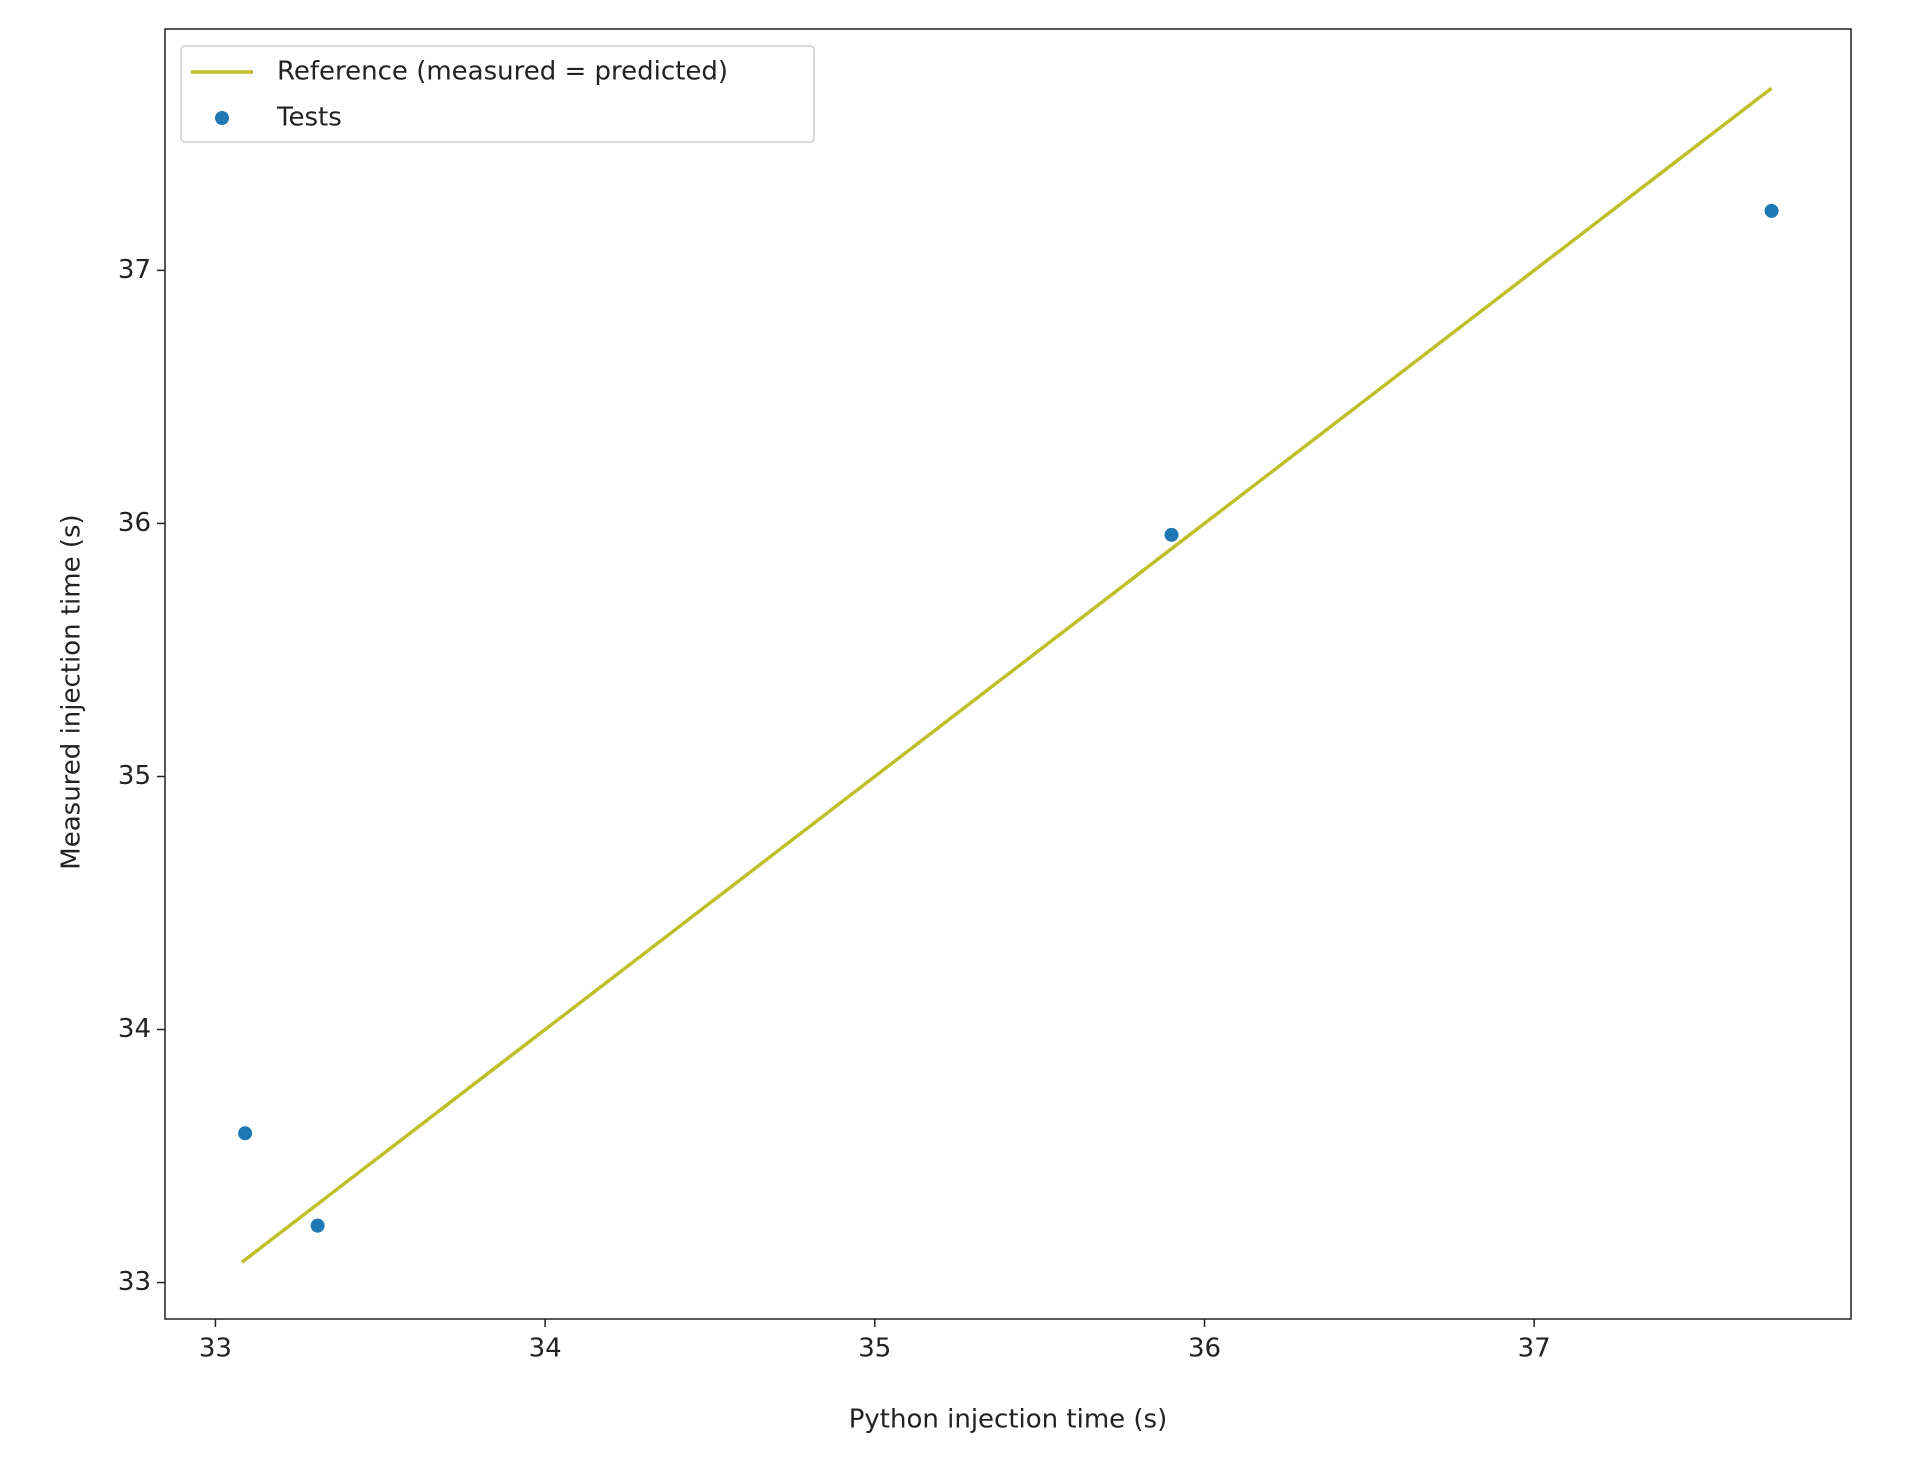 The width and height of the screenshot is (1905, 1468). What do you see at coordinates (134, 1282) in the screenshot?
I see `y-tick-label: 33` at bounding box center [134, 1282].